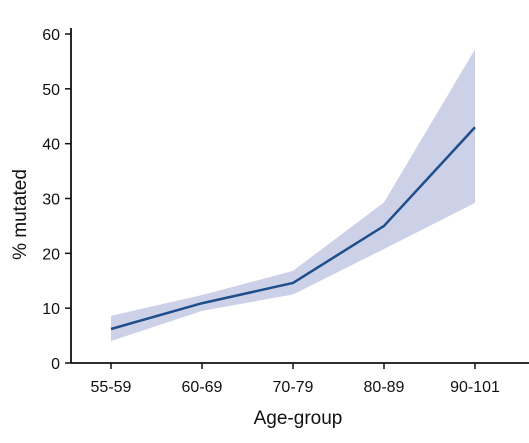  What do you see at coordinates (51, 145) in the screenshot?
I see `y-tick-label: 40` at bounding box center [51, 145].